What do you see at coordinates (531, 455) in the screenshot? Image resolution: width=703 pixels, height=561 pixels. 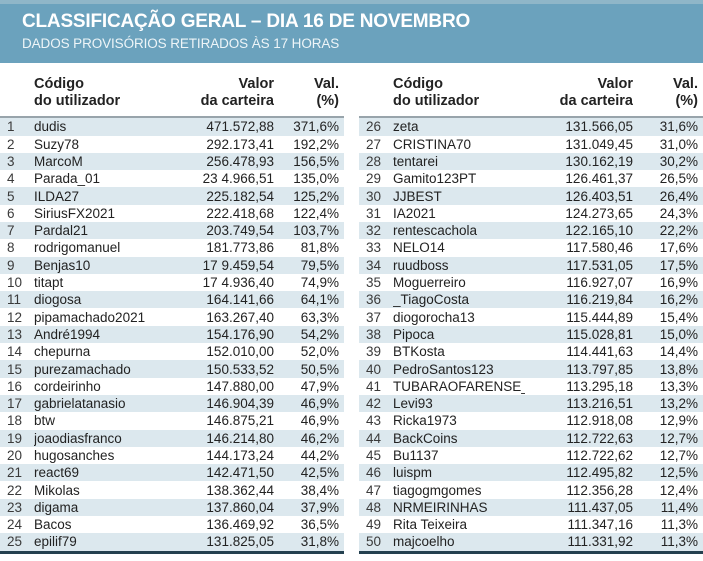 I see `table-row: 45 Bu1137 112.722,62 12,7%` at bounding box center [531, 455].